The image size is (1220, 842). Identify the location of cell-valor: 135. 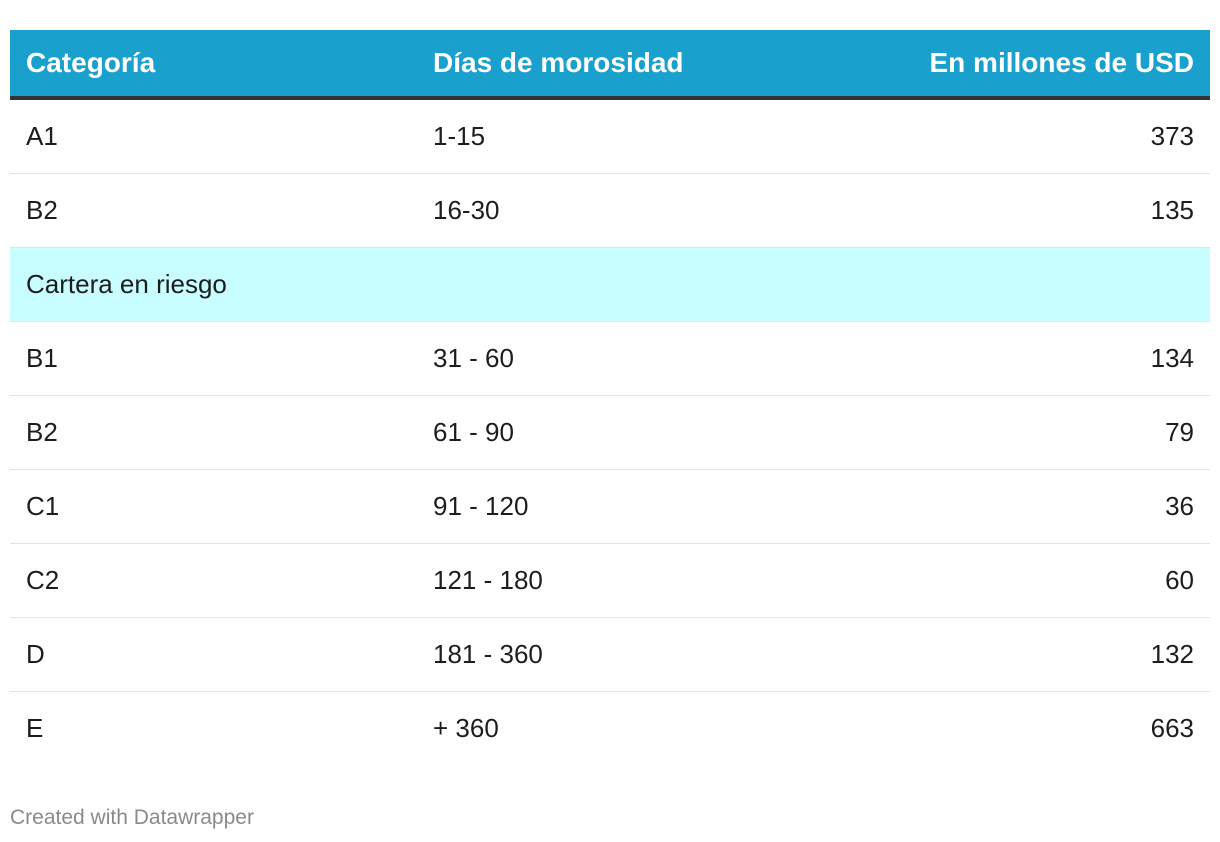
(1013, 210).